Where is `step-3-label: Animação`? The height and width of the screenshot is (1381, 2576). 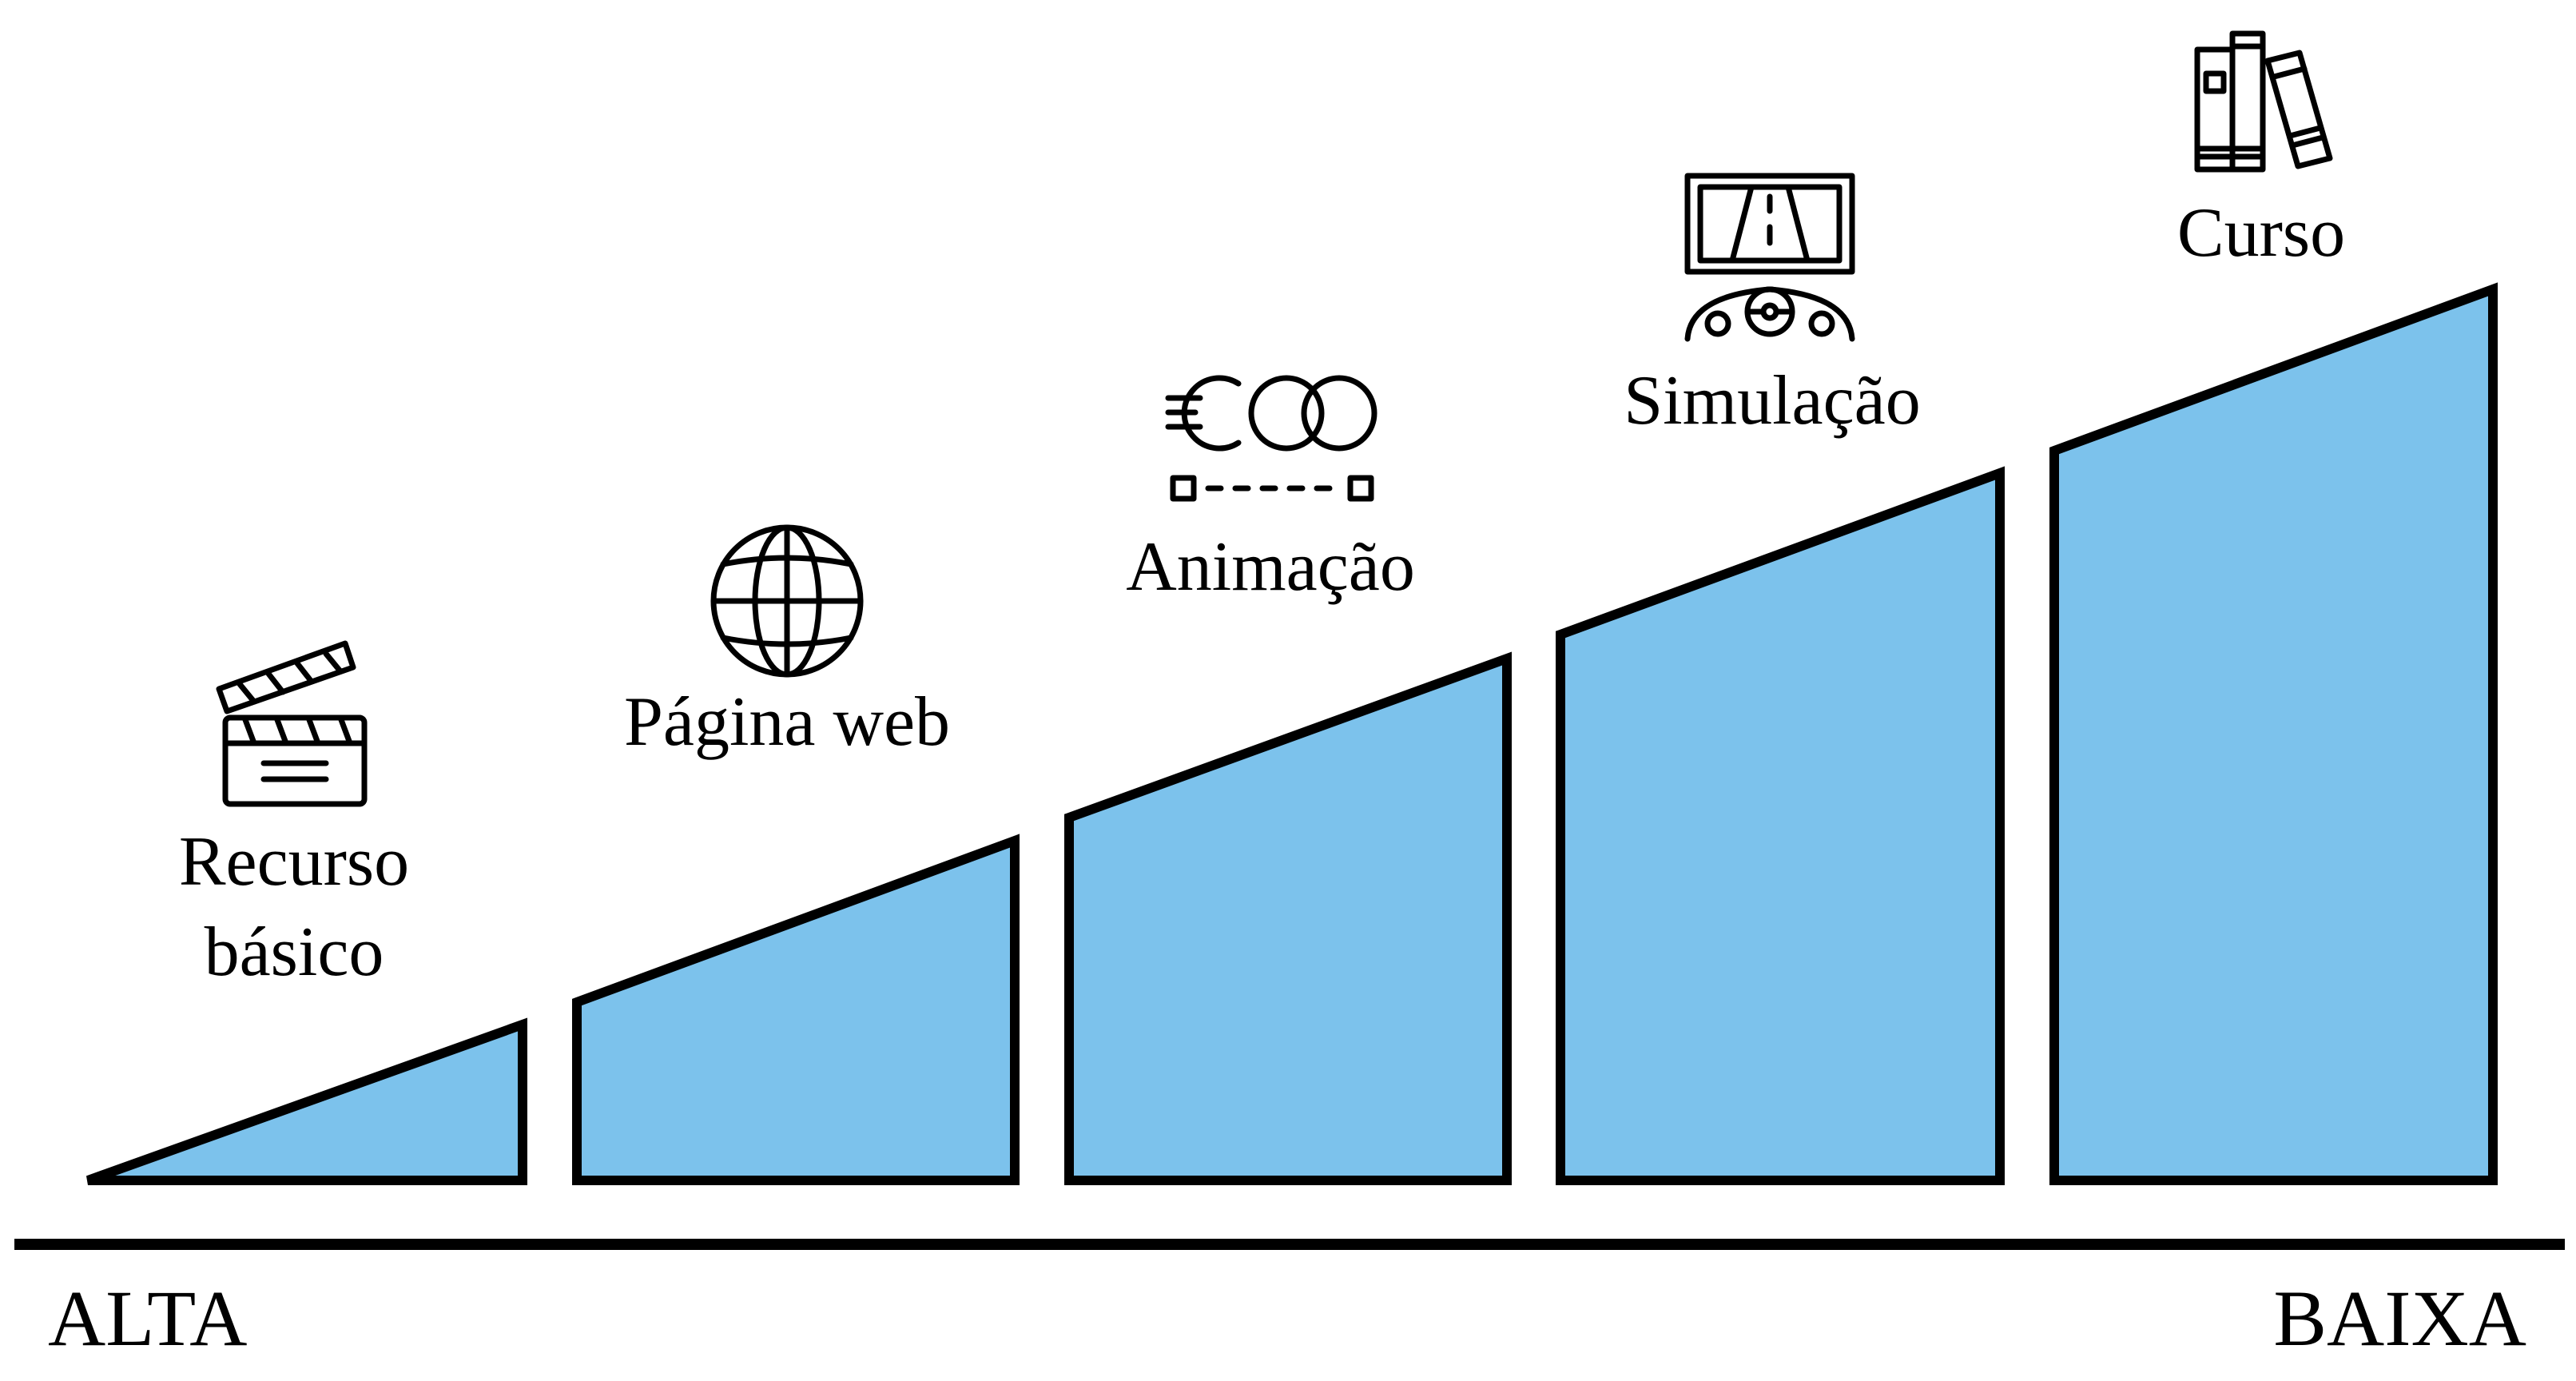
step-3-label: Animação is located at coordinates (1270, 567).